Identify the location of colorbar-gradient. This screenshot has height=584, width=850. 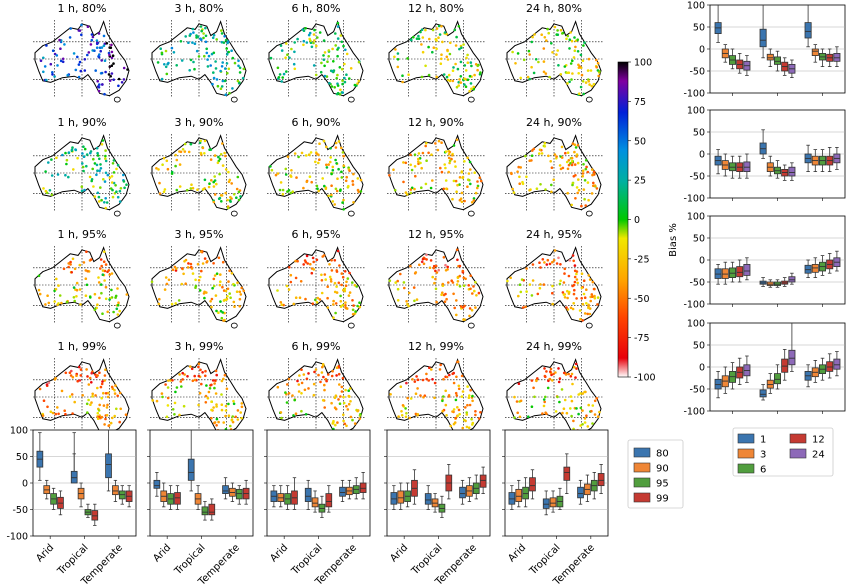
(623, 219).